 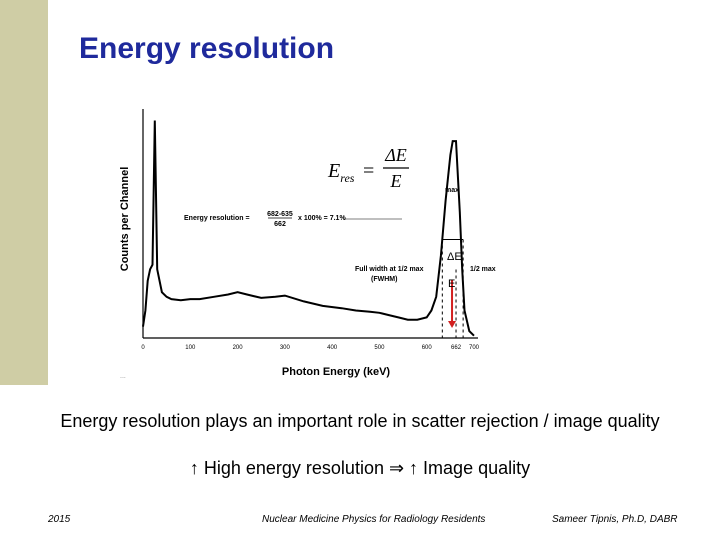 I want to click on y-axis-label: Counts per Channel, so click(x=125, y=219).